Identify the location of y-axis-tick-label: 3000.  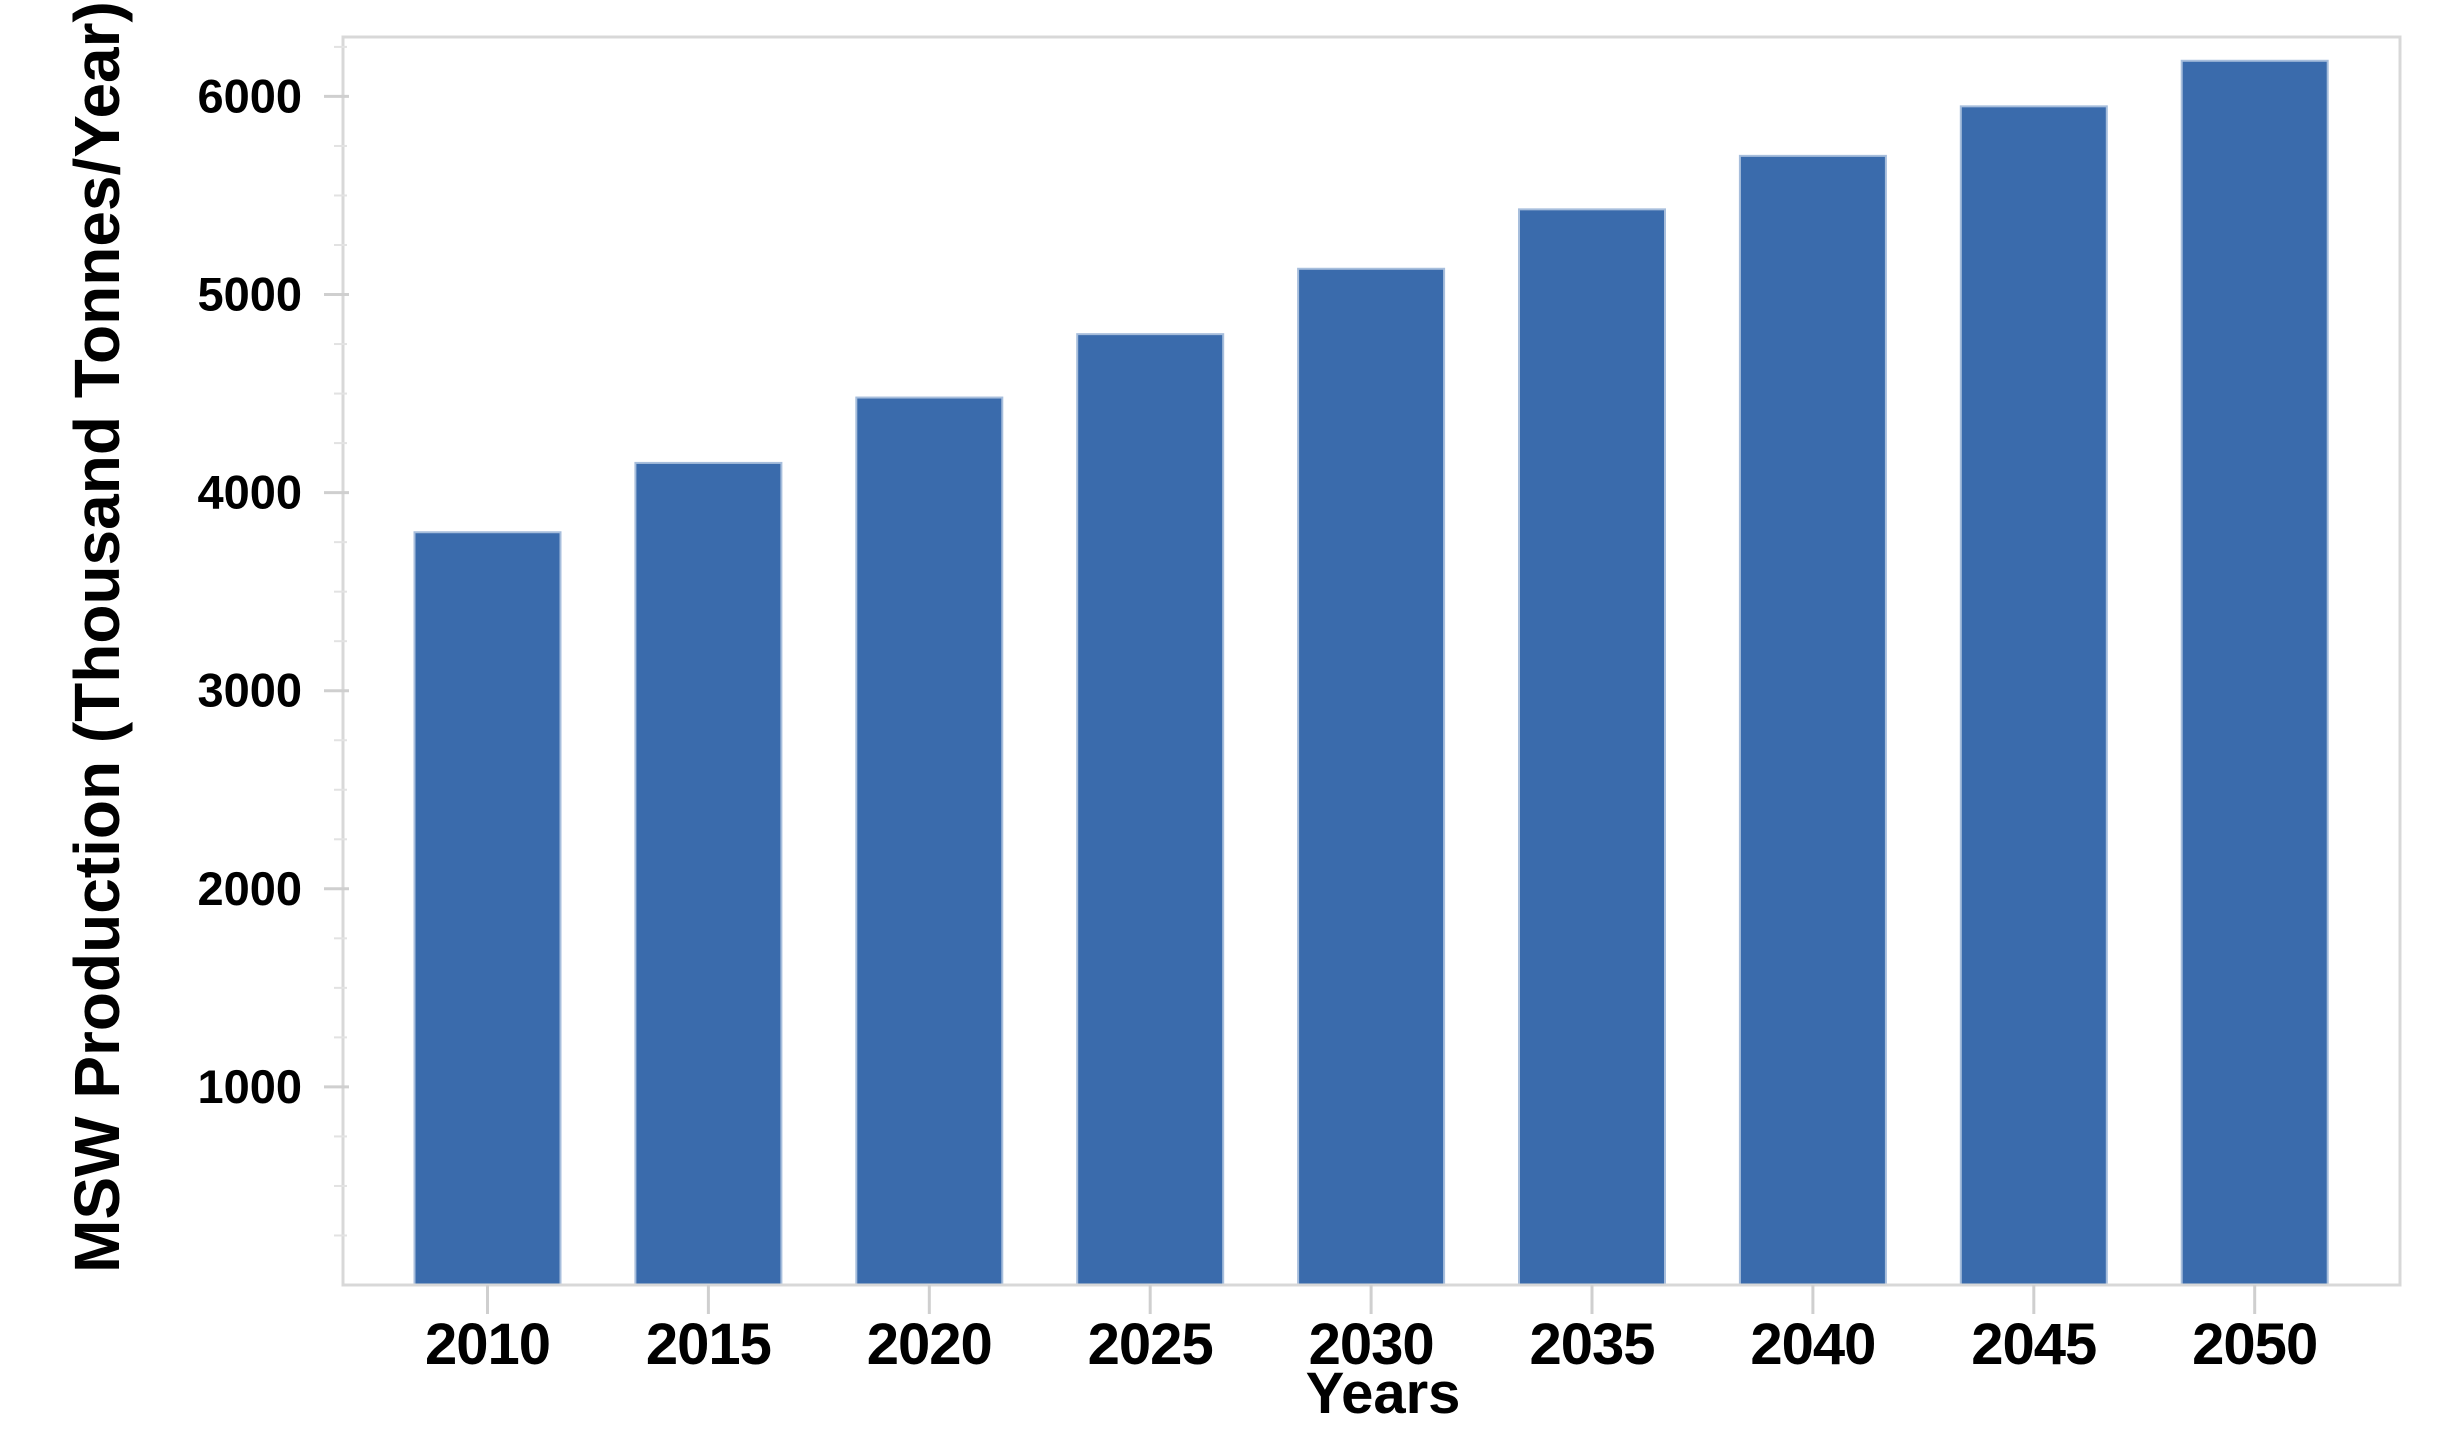
(249, 690).